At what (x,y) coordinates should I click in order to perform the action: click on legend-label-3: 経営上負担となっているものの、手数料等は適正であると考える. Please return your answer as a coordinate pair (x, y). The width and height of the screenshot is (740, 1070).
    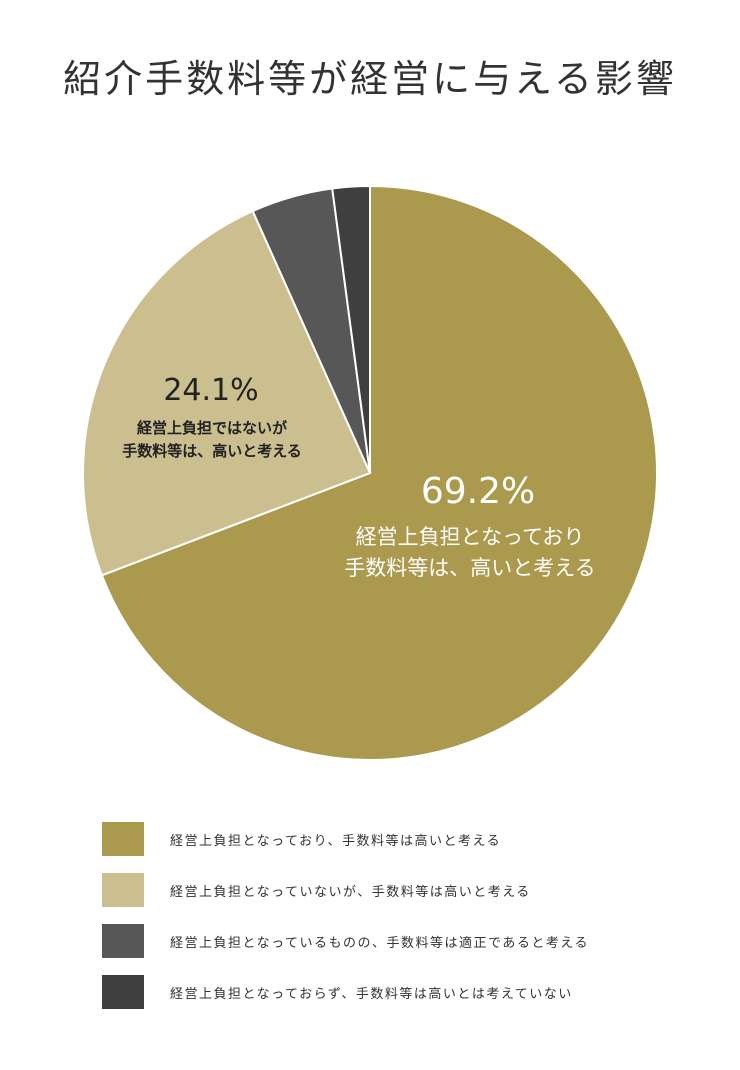
    Looking at the image, I should click on (379, 943).